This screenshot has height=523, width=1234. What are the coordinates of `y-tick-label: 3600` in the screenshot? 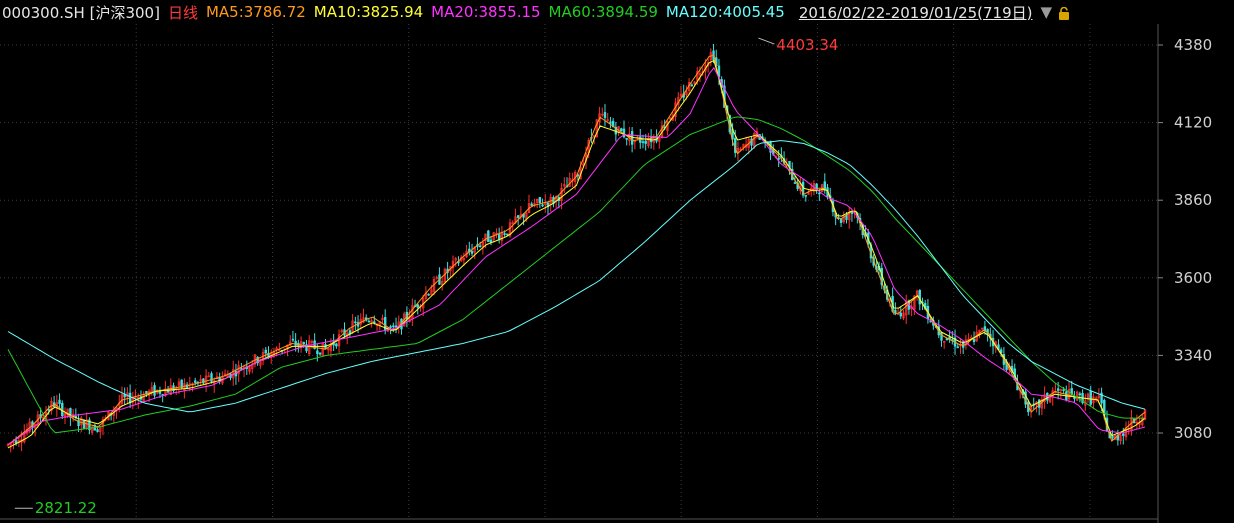 It's located at (1193, 278).